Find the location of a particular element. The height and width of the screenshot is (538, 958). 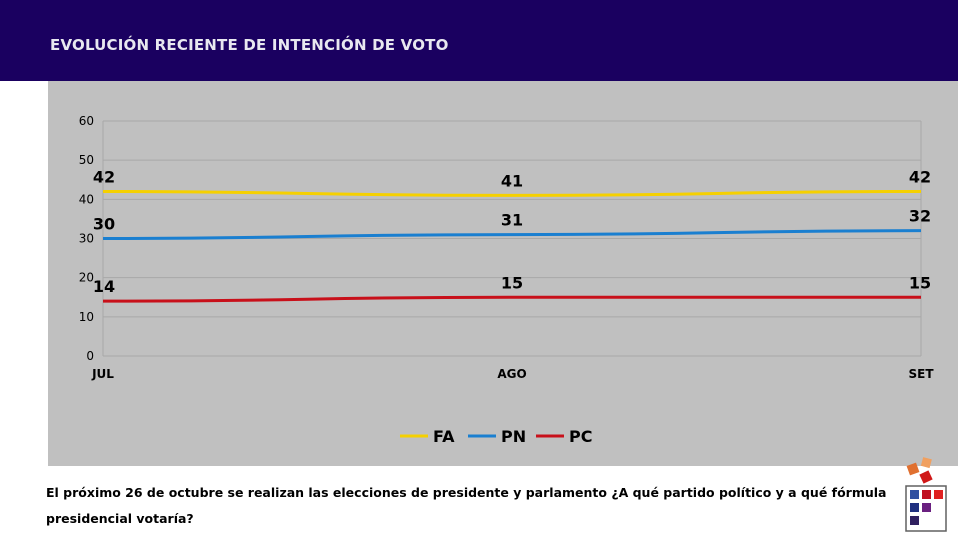

data-label: 41 is located at coordinates (512, 180).